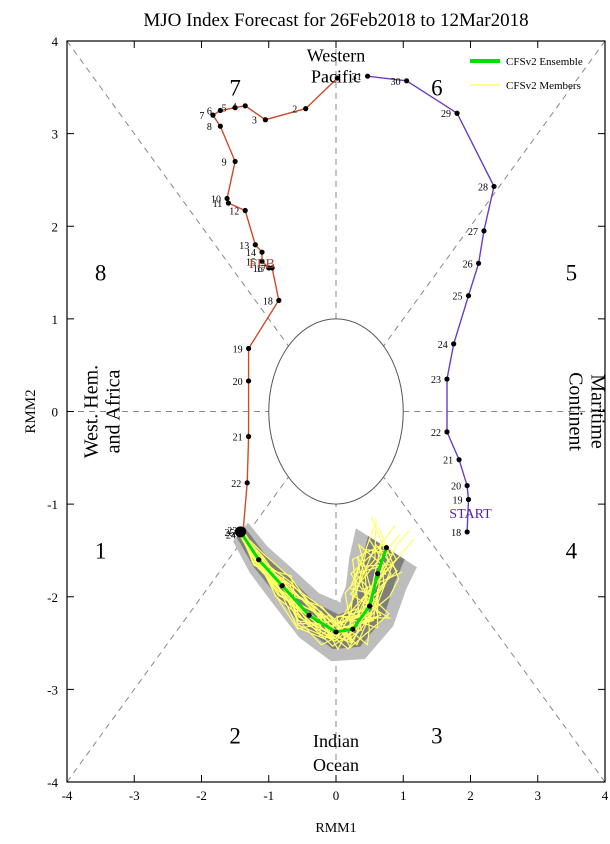  Describe the element at coordinates (396, 82) in the screenshot. I see `point-label: 30` at that location.